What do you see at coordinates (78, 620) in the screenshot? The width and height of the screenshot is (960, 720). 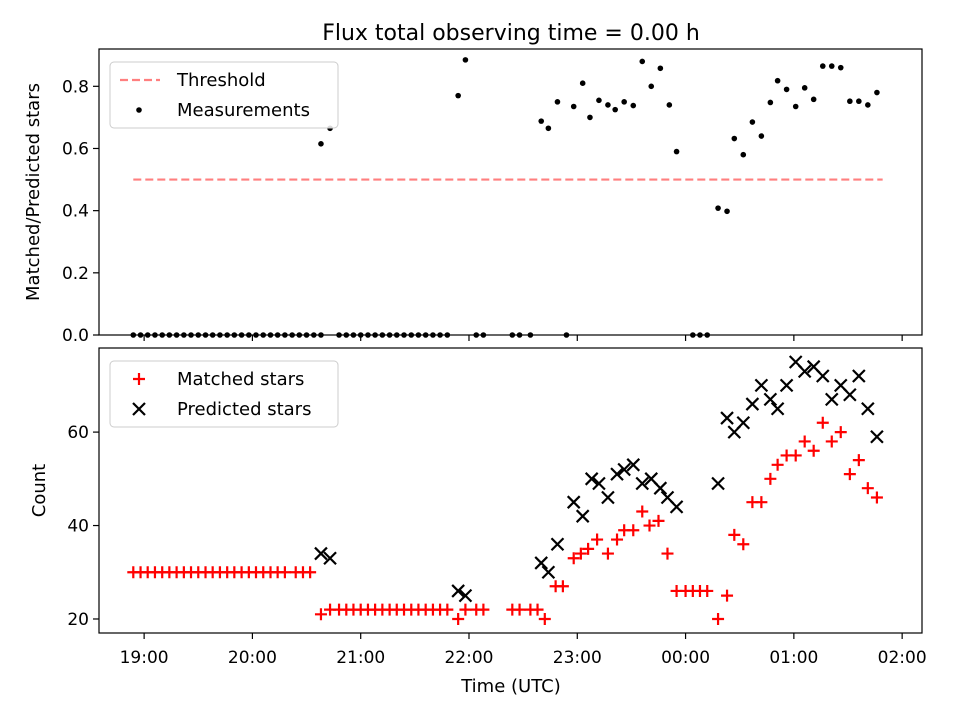 I see `y-tick-label: 20` at bounding box center [78, 620].